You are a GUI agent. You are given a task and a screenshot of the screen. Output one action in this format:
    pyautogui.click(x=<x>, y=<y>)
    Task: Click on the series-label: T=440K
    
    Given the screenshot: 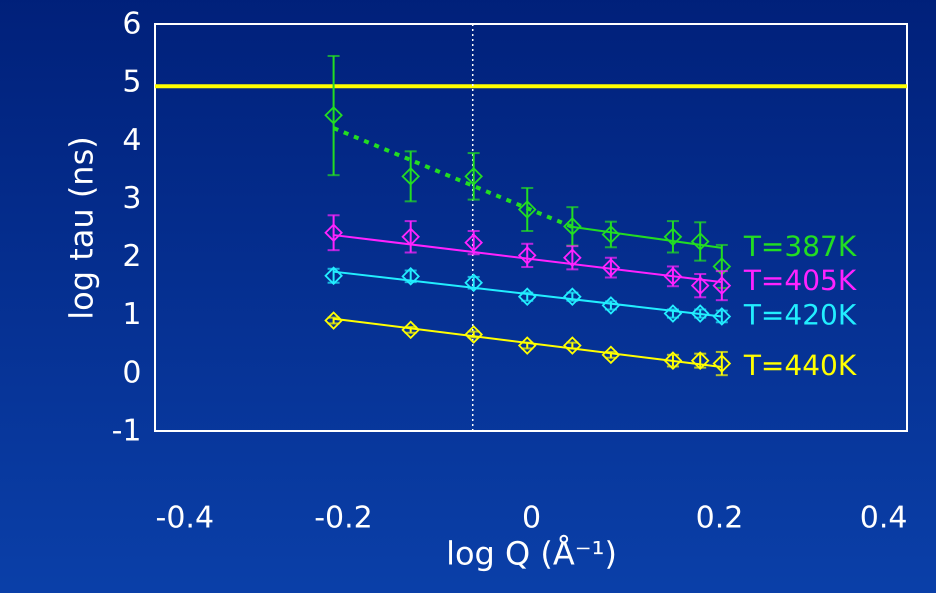 What is the action you would take?
    pyautogui.click(x=799, y=365)
    